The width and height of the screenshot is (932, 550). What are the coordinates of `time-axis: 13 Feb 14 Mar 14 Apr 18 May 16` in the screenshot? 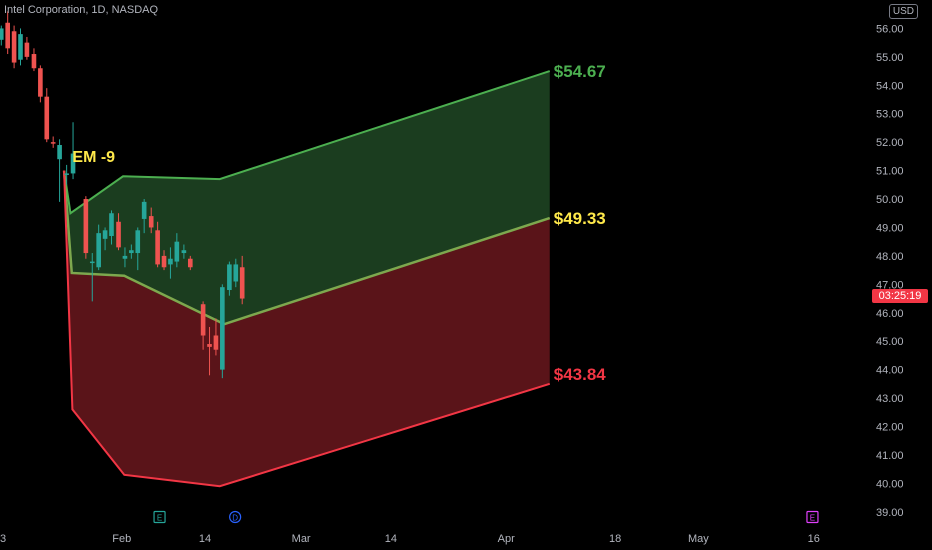 It's located at (410, 539).